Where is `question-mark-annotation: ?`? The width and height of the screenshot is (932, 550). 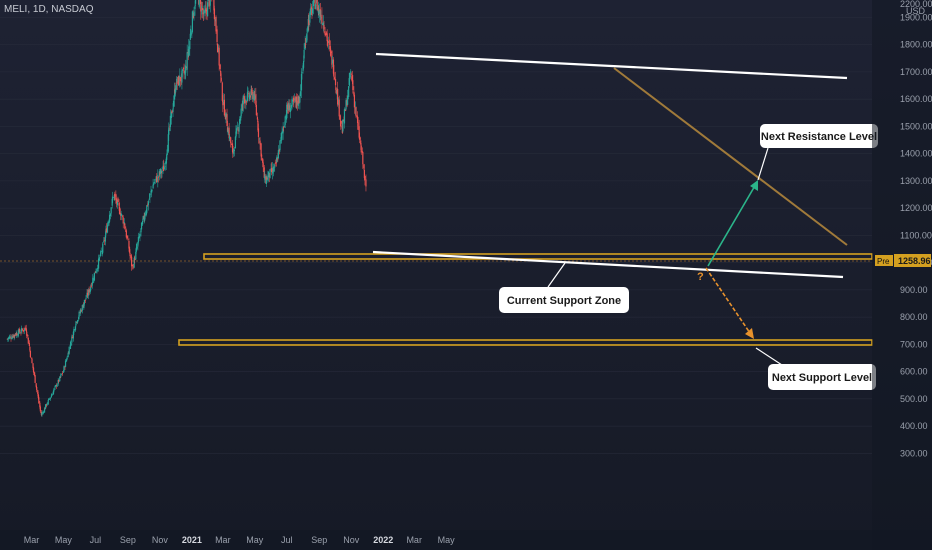 question-mark-annotation: ? is located at coordinates (700, 277).